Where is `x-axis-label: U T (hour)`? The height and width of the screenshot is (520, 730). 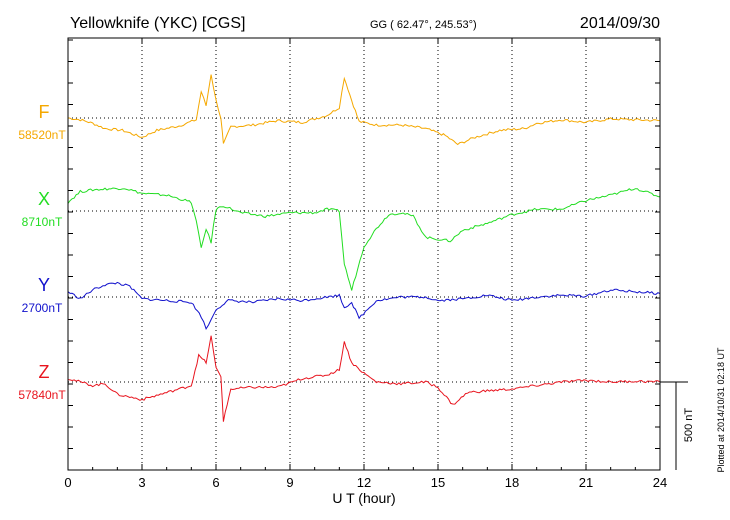 x-axis-label: U T (hour) is located at coordinates (363, 498).